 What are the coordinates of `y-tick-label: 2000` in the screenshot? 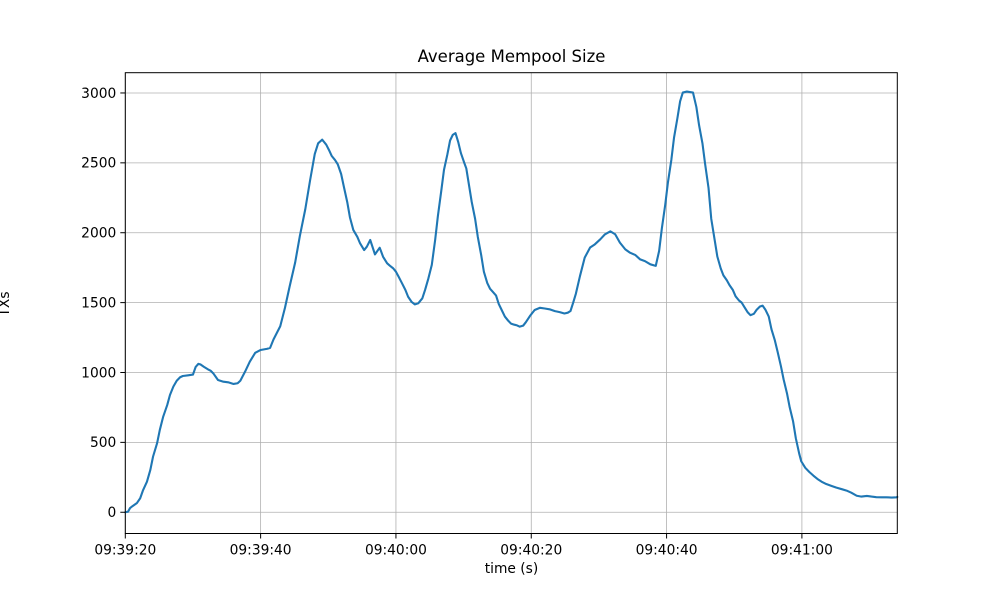 It's located at (98, 234).